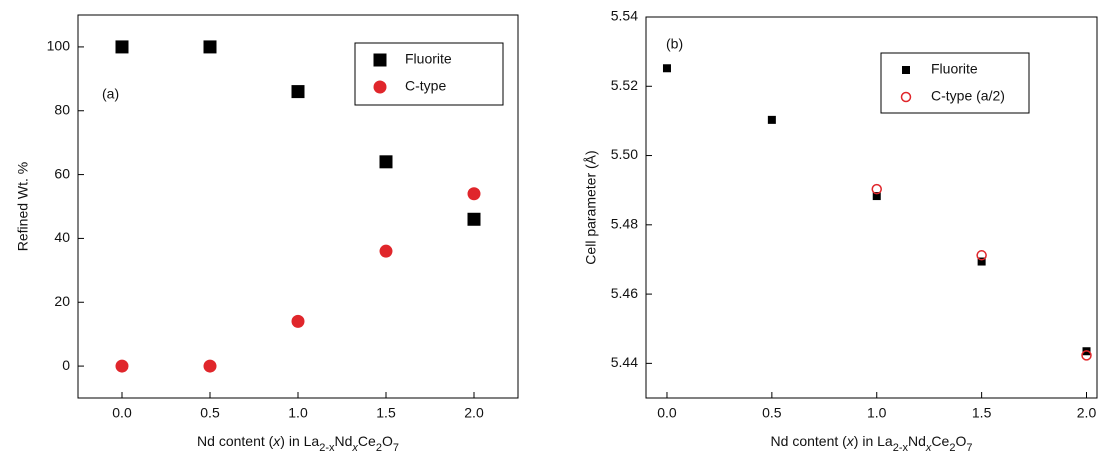 Image resolution: width=1100 pixels, height=458 pixels. What do you see at coordinates (66, 365) in the screenshot?
I see `y-tick-label: 0` at bounding box center [66, 365].